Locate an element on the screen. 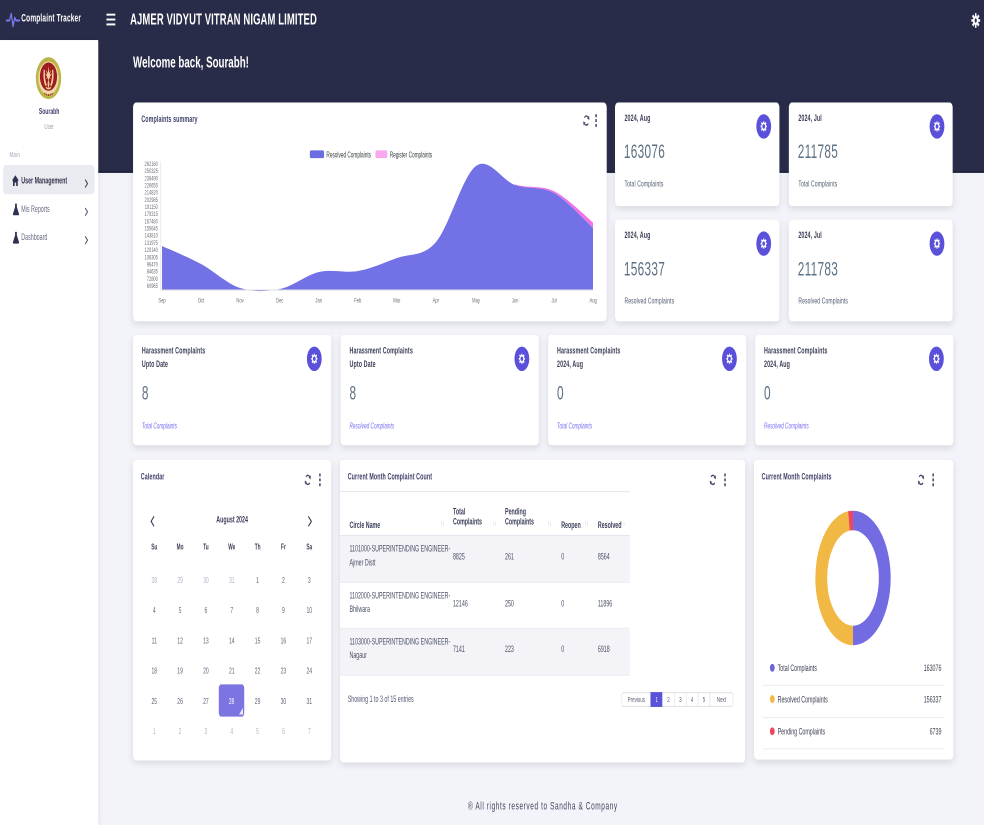 The width and height of the screenshot is (984, 825). svg-text: Nov is located at coordinates (239, 301).